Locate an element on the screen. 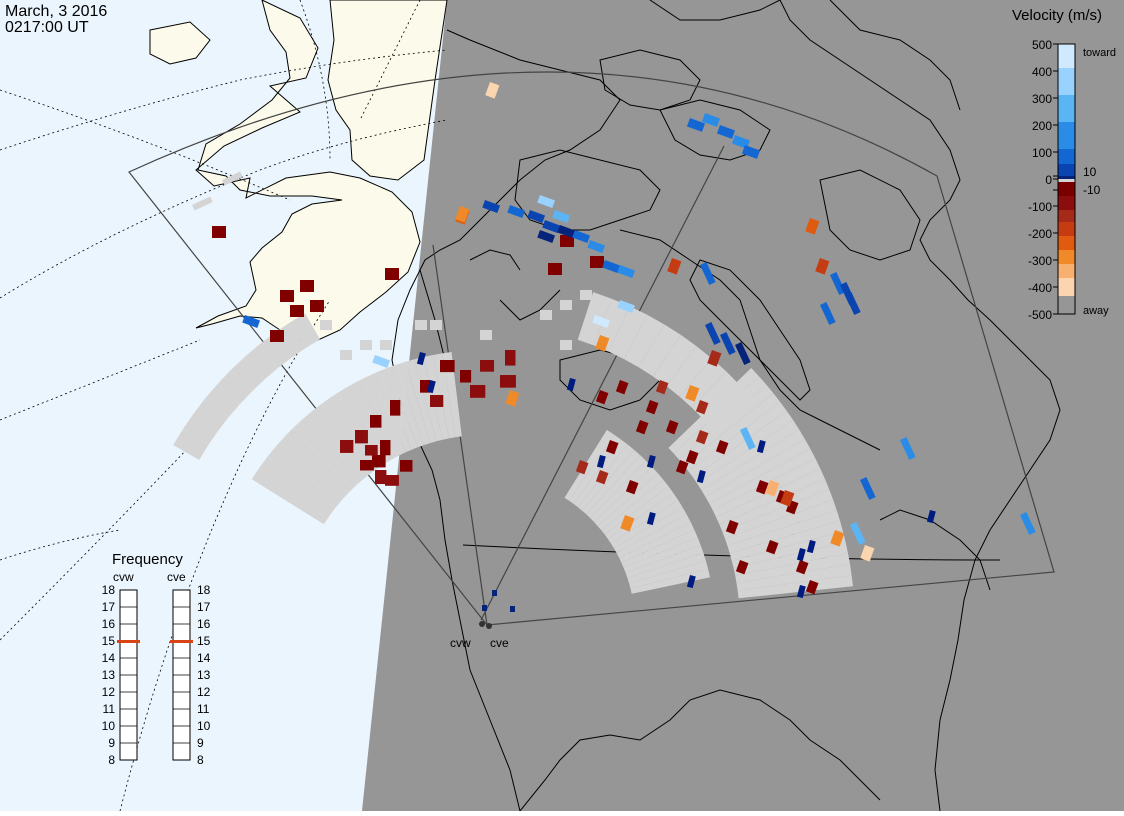 The image size is (1124, 816). frequency-tick-label: 10 is located at coordinates (109, 726).